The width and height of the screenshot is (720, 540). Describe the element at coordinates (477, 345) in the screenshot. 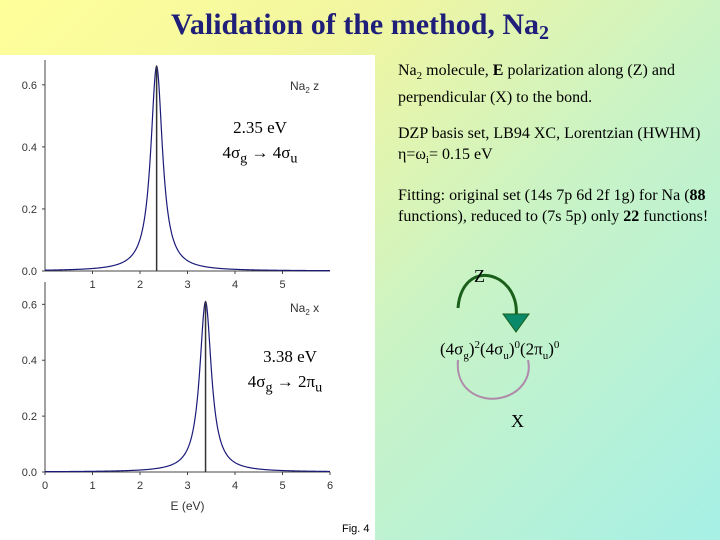

I see `config-sup: 2` at that location.